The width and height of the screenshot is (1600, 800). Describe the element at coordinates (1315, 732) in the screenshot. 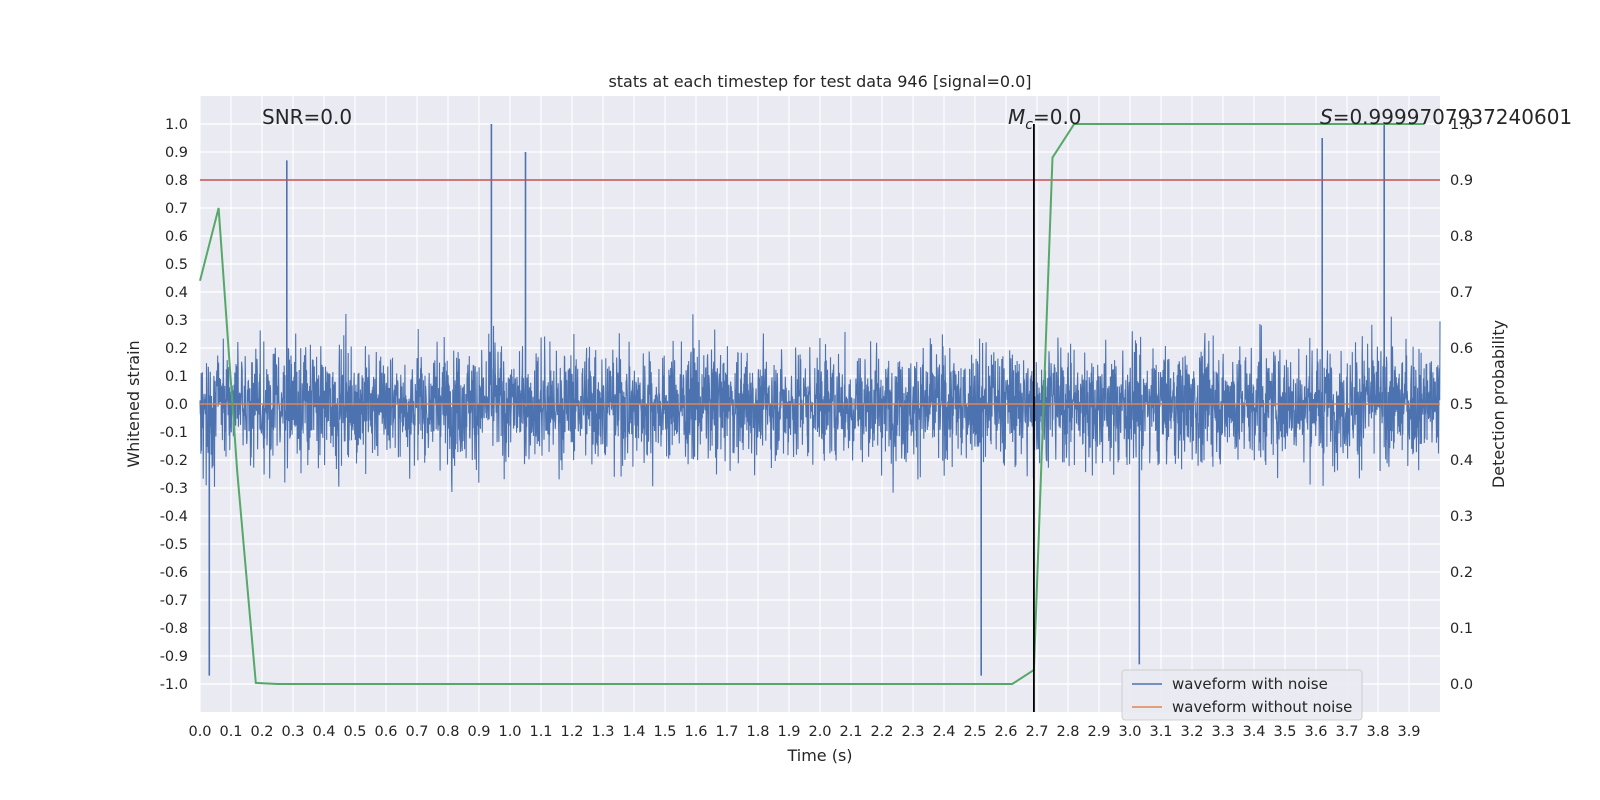

I see `x-tick-label: 3.6` at that location.